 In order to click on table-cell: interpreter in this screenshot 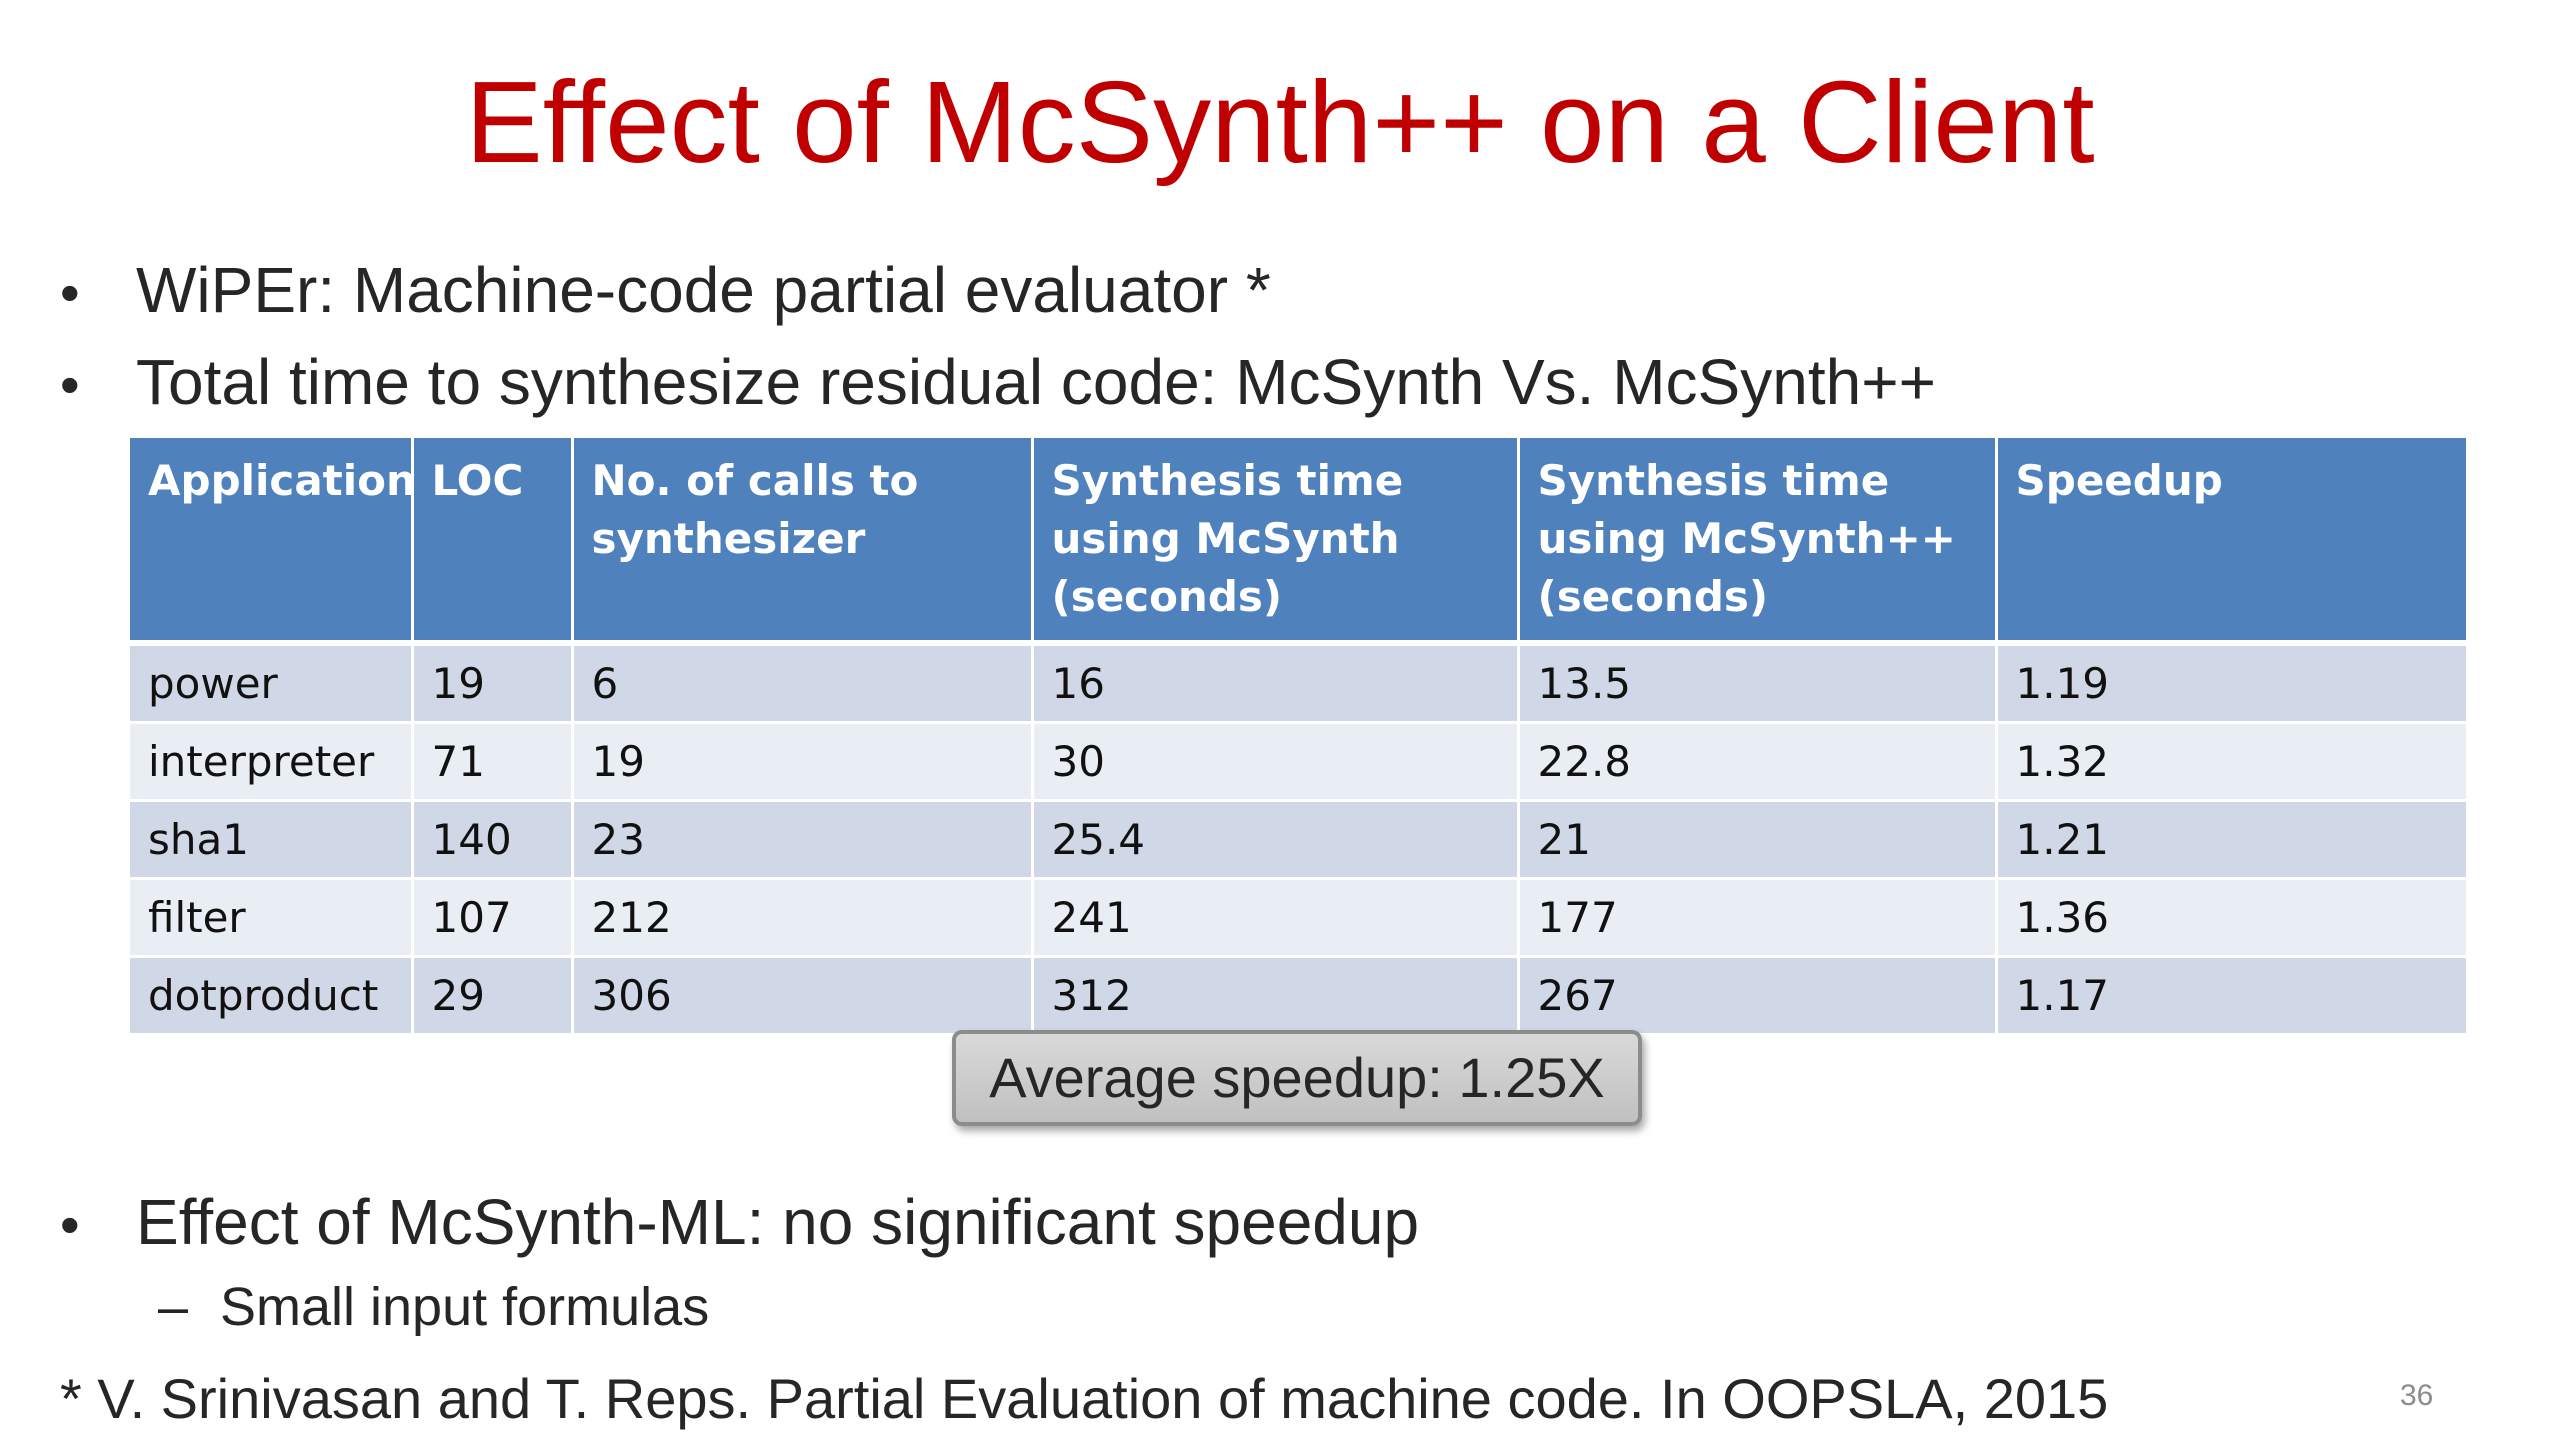, I will do `click(272, 762)`.